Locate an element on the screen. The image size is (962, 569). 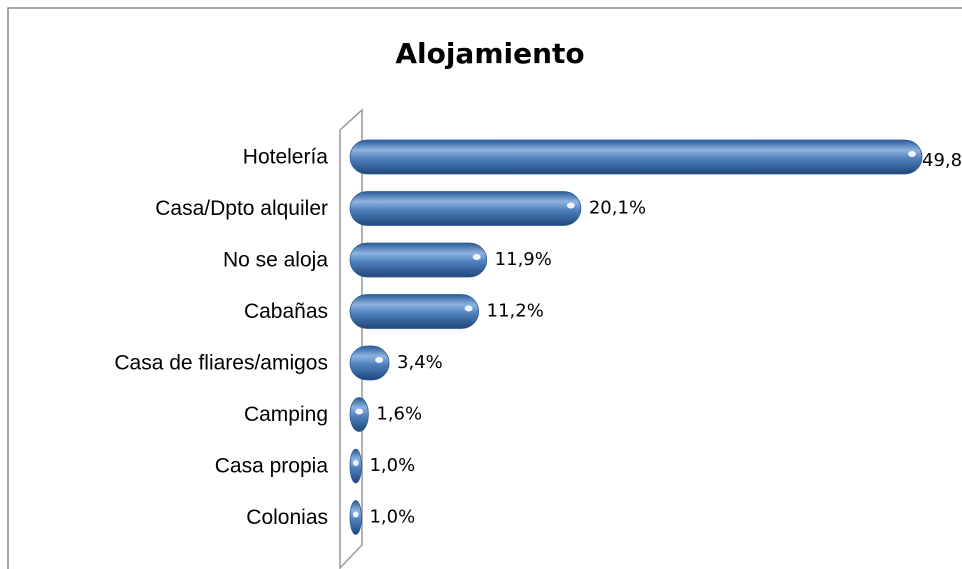
x-tick-label: No se aloja is located at coordinates (275, 260).